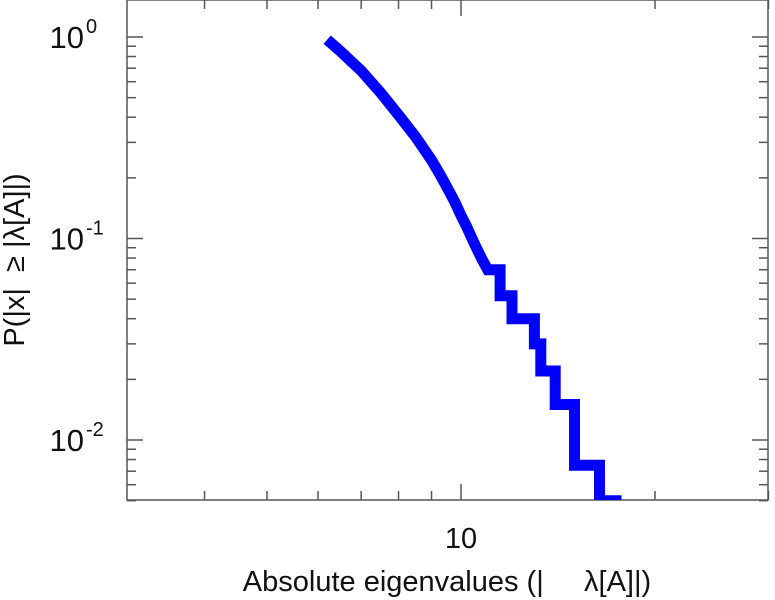 The height and width of the screenshot is (600, 775). What do you see at coordinates (15, 259) in the screenshot?
I see `y-axis-label: P(|x| ≥ |λ[A]|)` at bounding box center [15, 259].